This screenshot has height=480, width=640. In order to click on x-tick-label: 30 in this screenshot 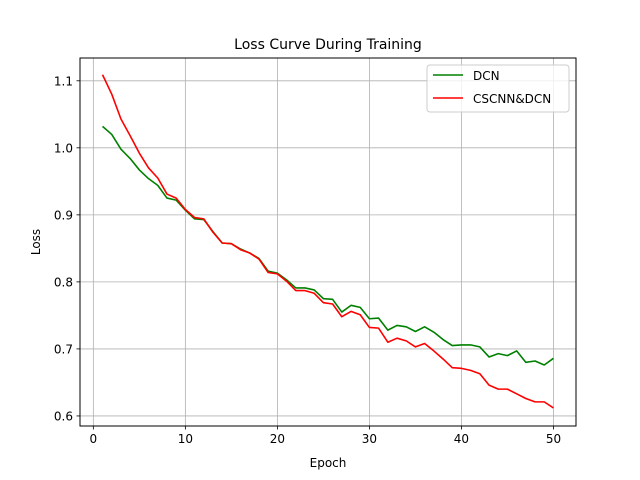, I will do `click(369, 439)`.